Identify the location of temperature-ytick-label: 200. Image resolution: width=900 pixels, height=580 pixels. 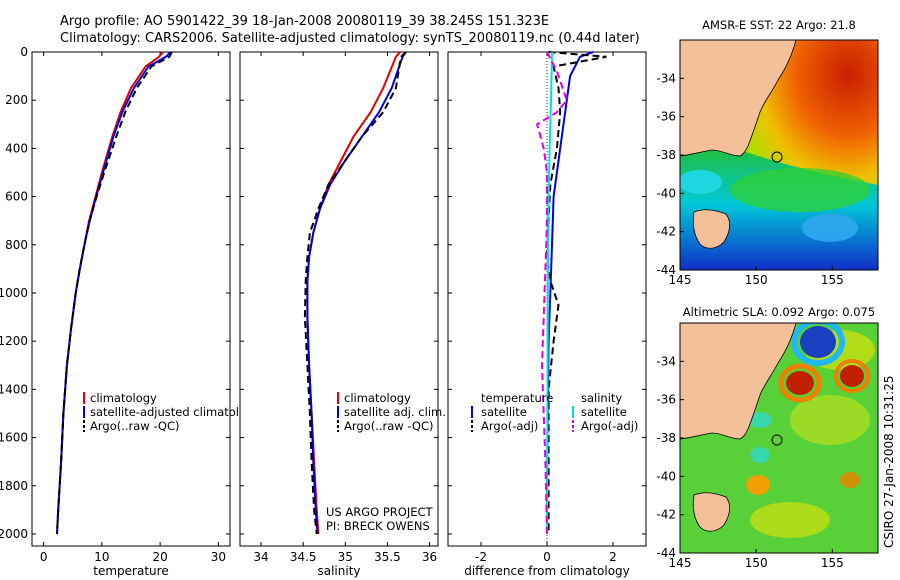
(16, 100).